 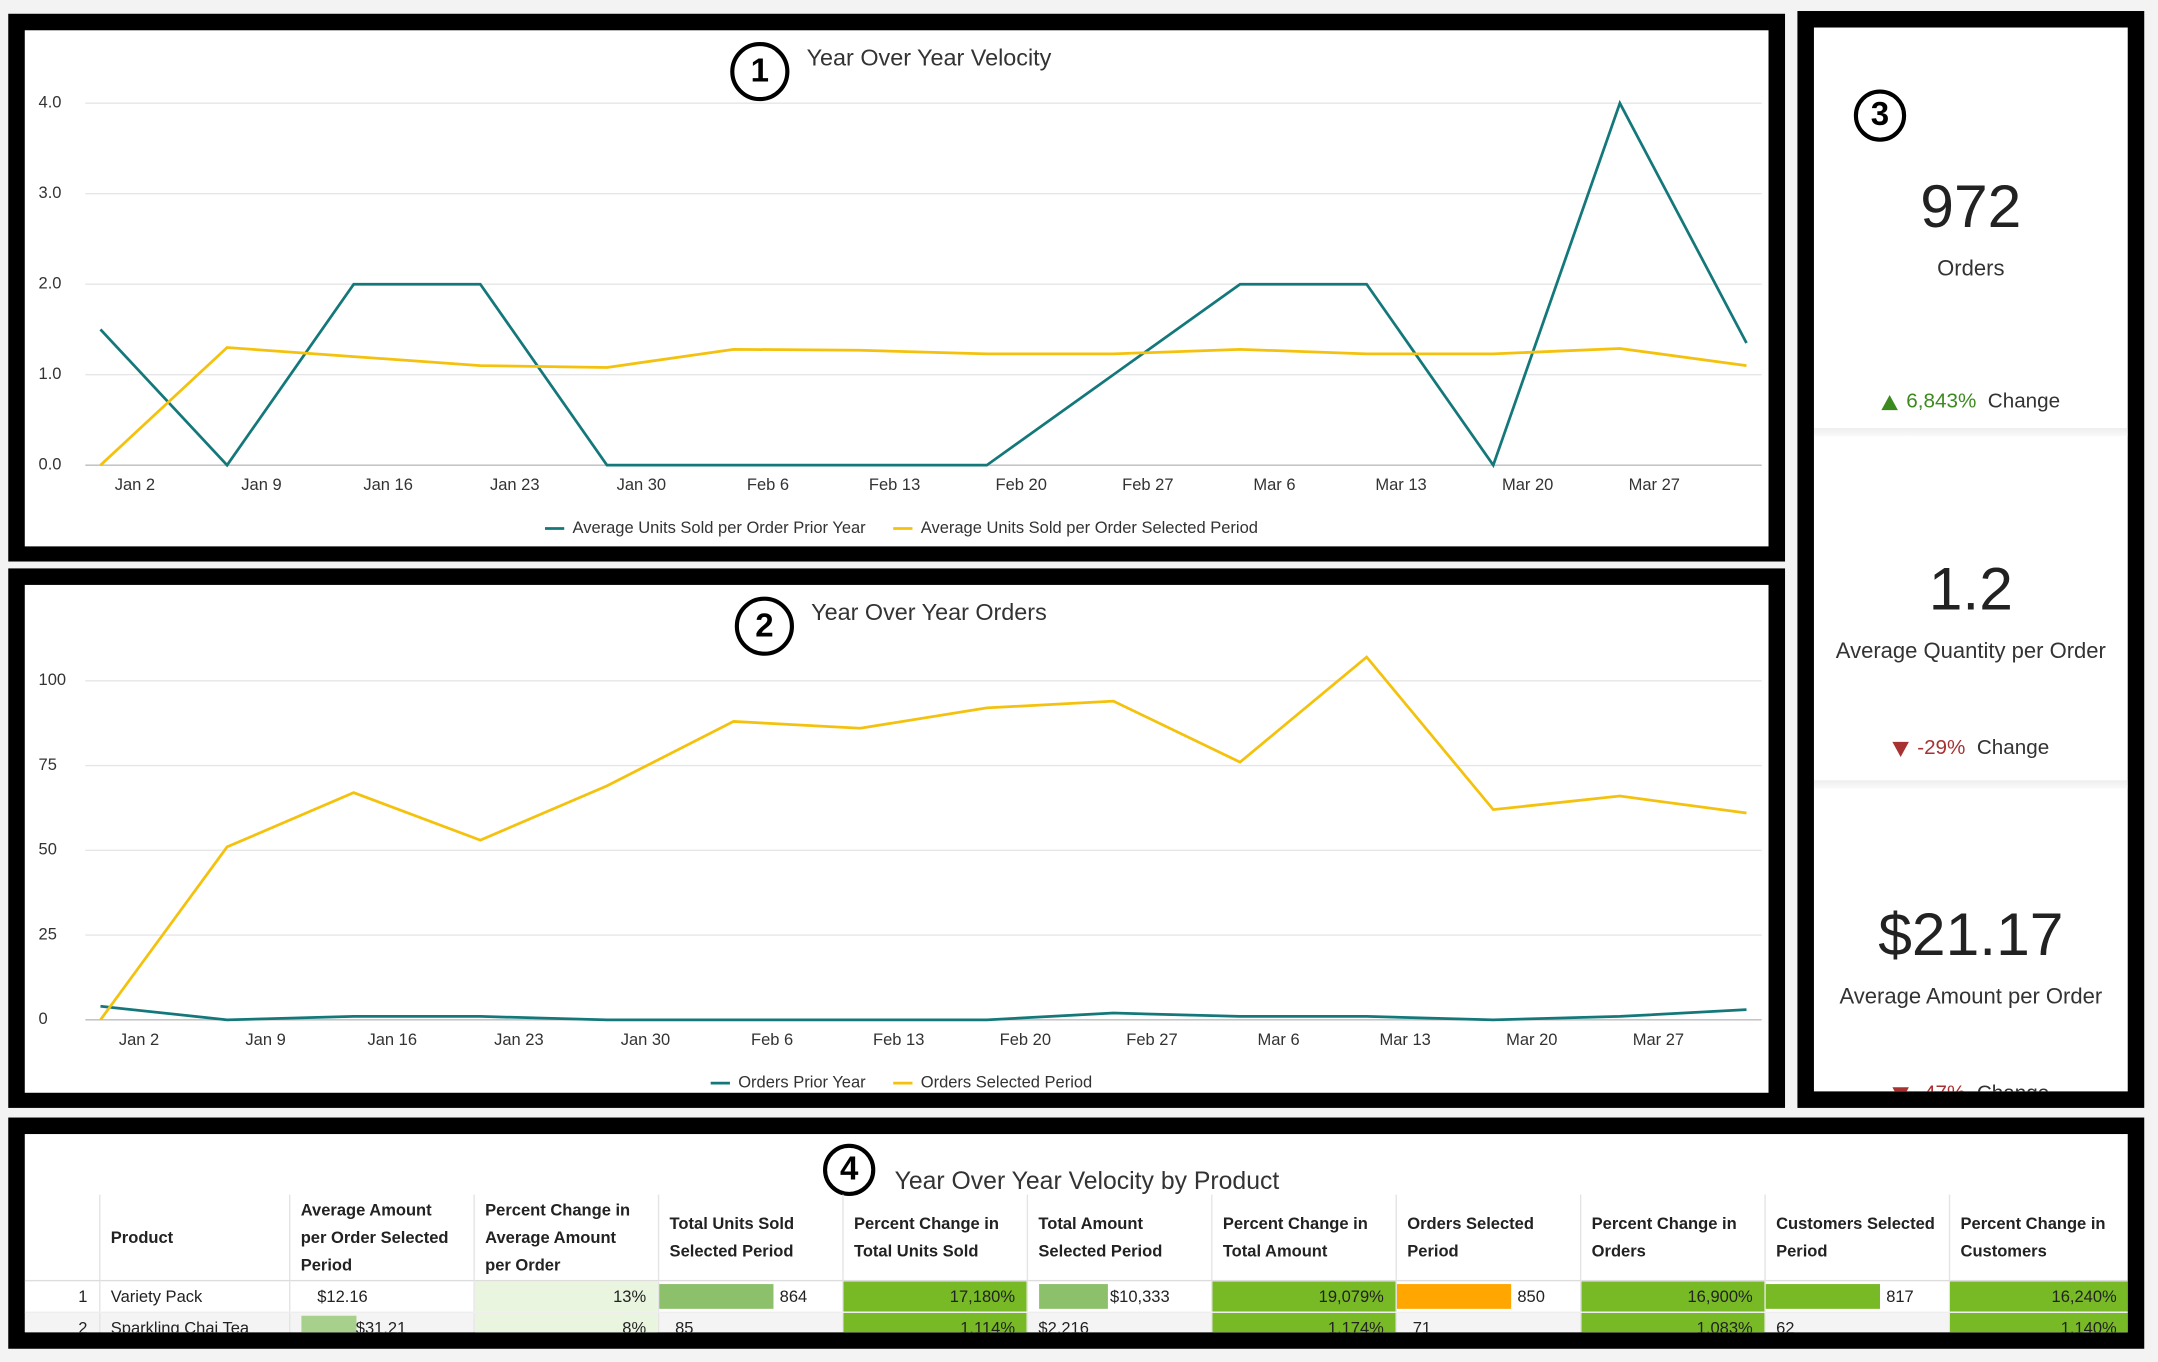 What do you see at coordinates (53, 680) in the screenshot?
I see `y-tick-label: 100` at bounding box center [53, 680].